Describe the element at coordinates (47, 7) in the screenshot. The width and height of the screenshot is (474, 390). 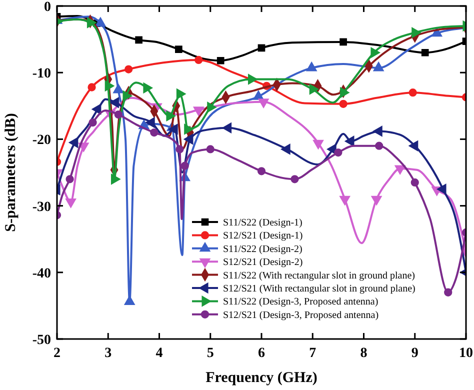
I see `y-tick-label: 0` at that location.